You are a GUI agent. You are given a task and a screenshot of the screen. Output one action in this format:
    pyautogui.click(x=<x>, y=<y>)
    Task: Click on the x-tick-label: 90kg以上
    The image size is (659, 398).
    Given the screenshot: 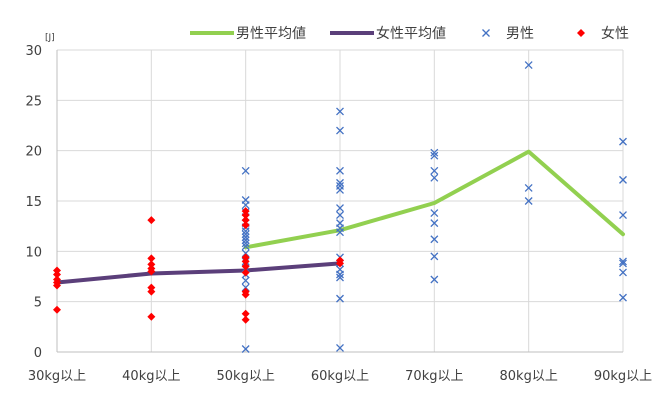 What is the action you would take?
    pyautogui.click(x=623, y=376)
    